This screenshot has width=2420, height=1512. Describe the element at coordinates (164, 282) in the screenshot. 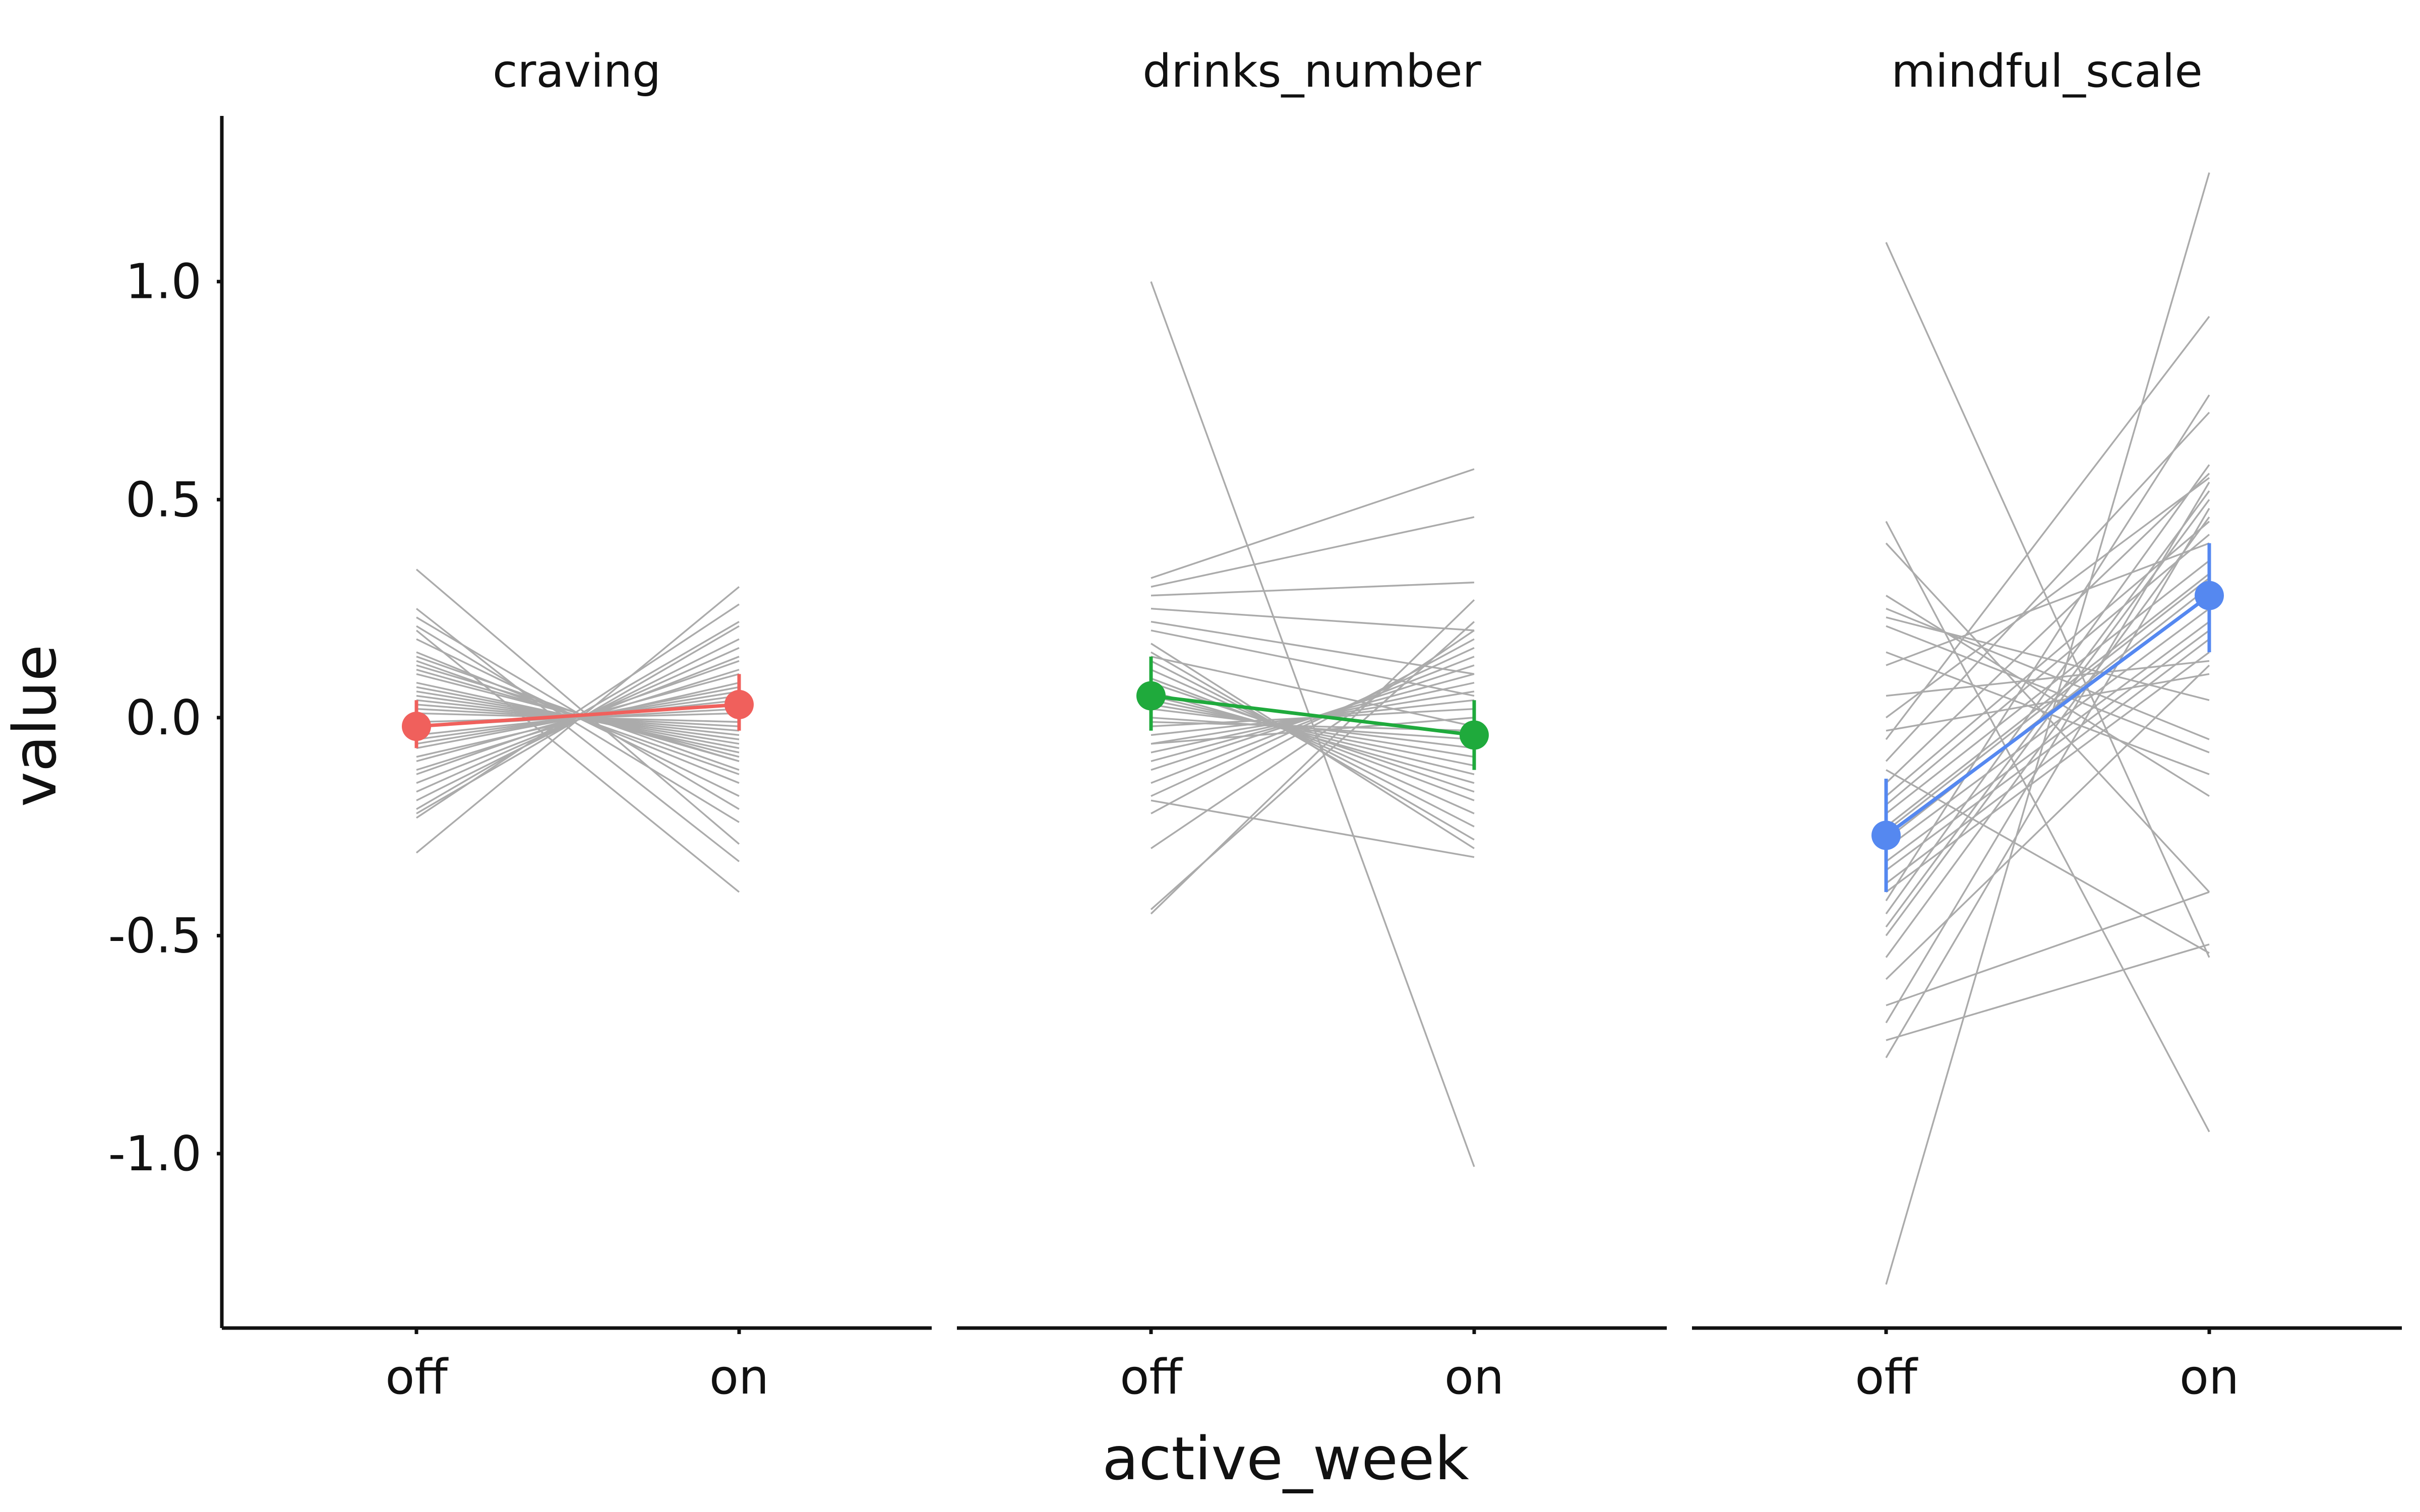

I see `y-tick-label: 1.0` at that location.